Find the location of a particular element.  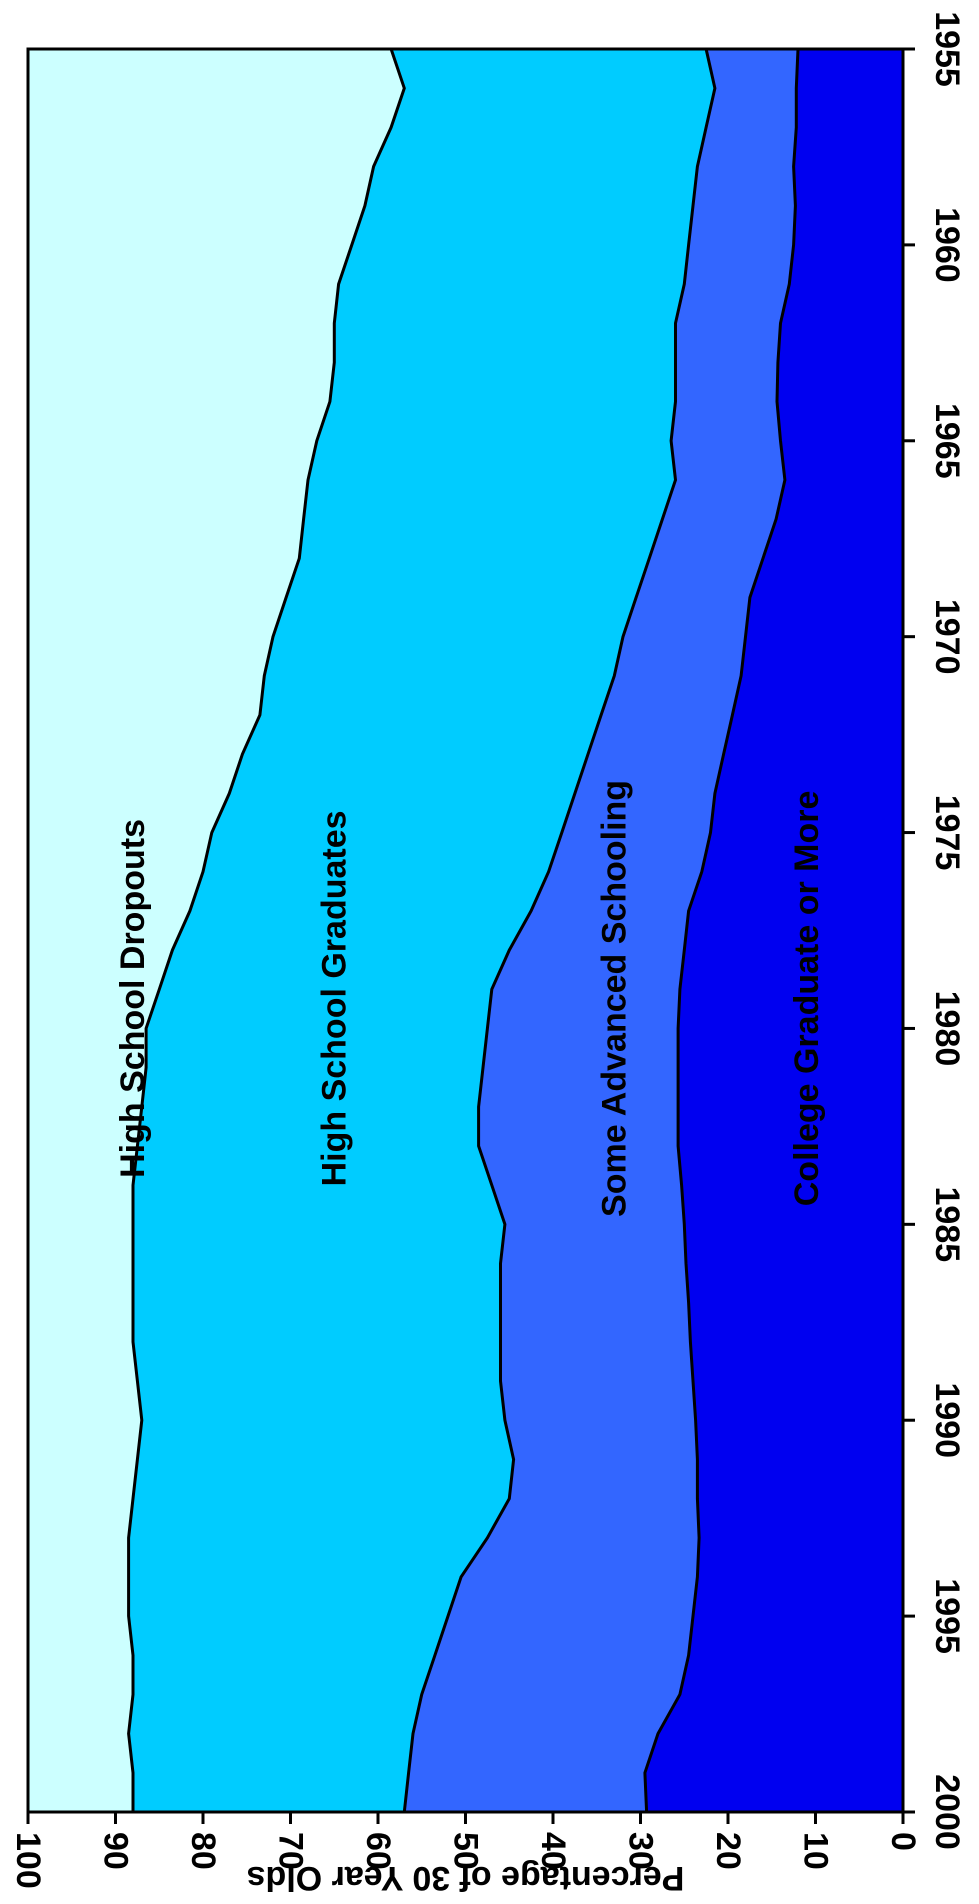

x-tick-label: 2000 is located at coordinates (947, 1812).